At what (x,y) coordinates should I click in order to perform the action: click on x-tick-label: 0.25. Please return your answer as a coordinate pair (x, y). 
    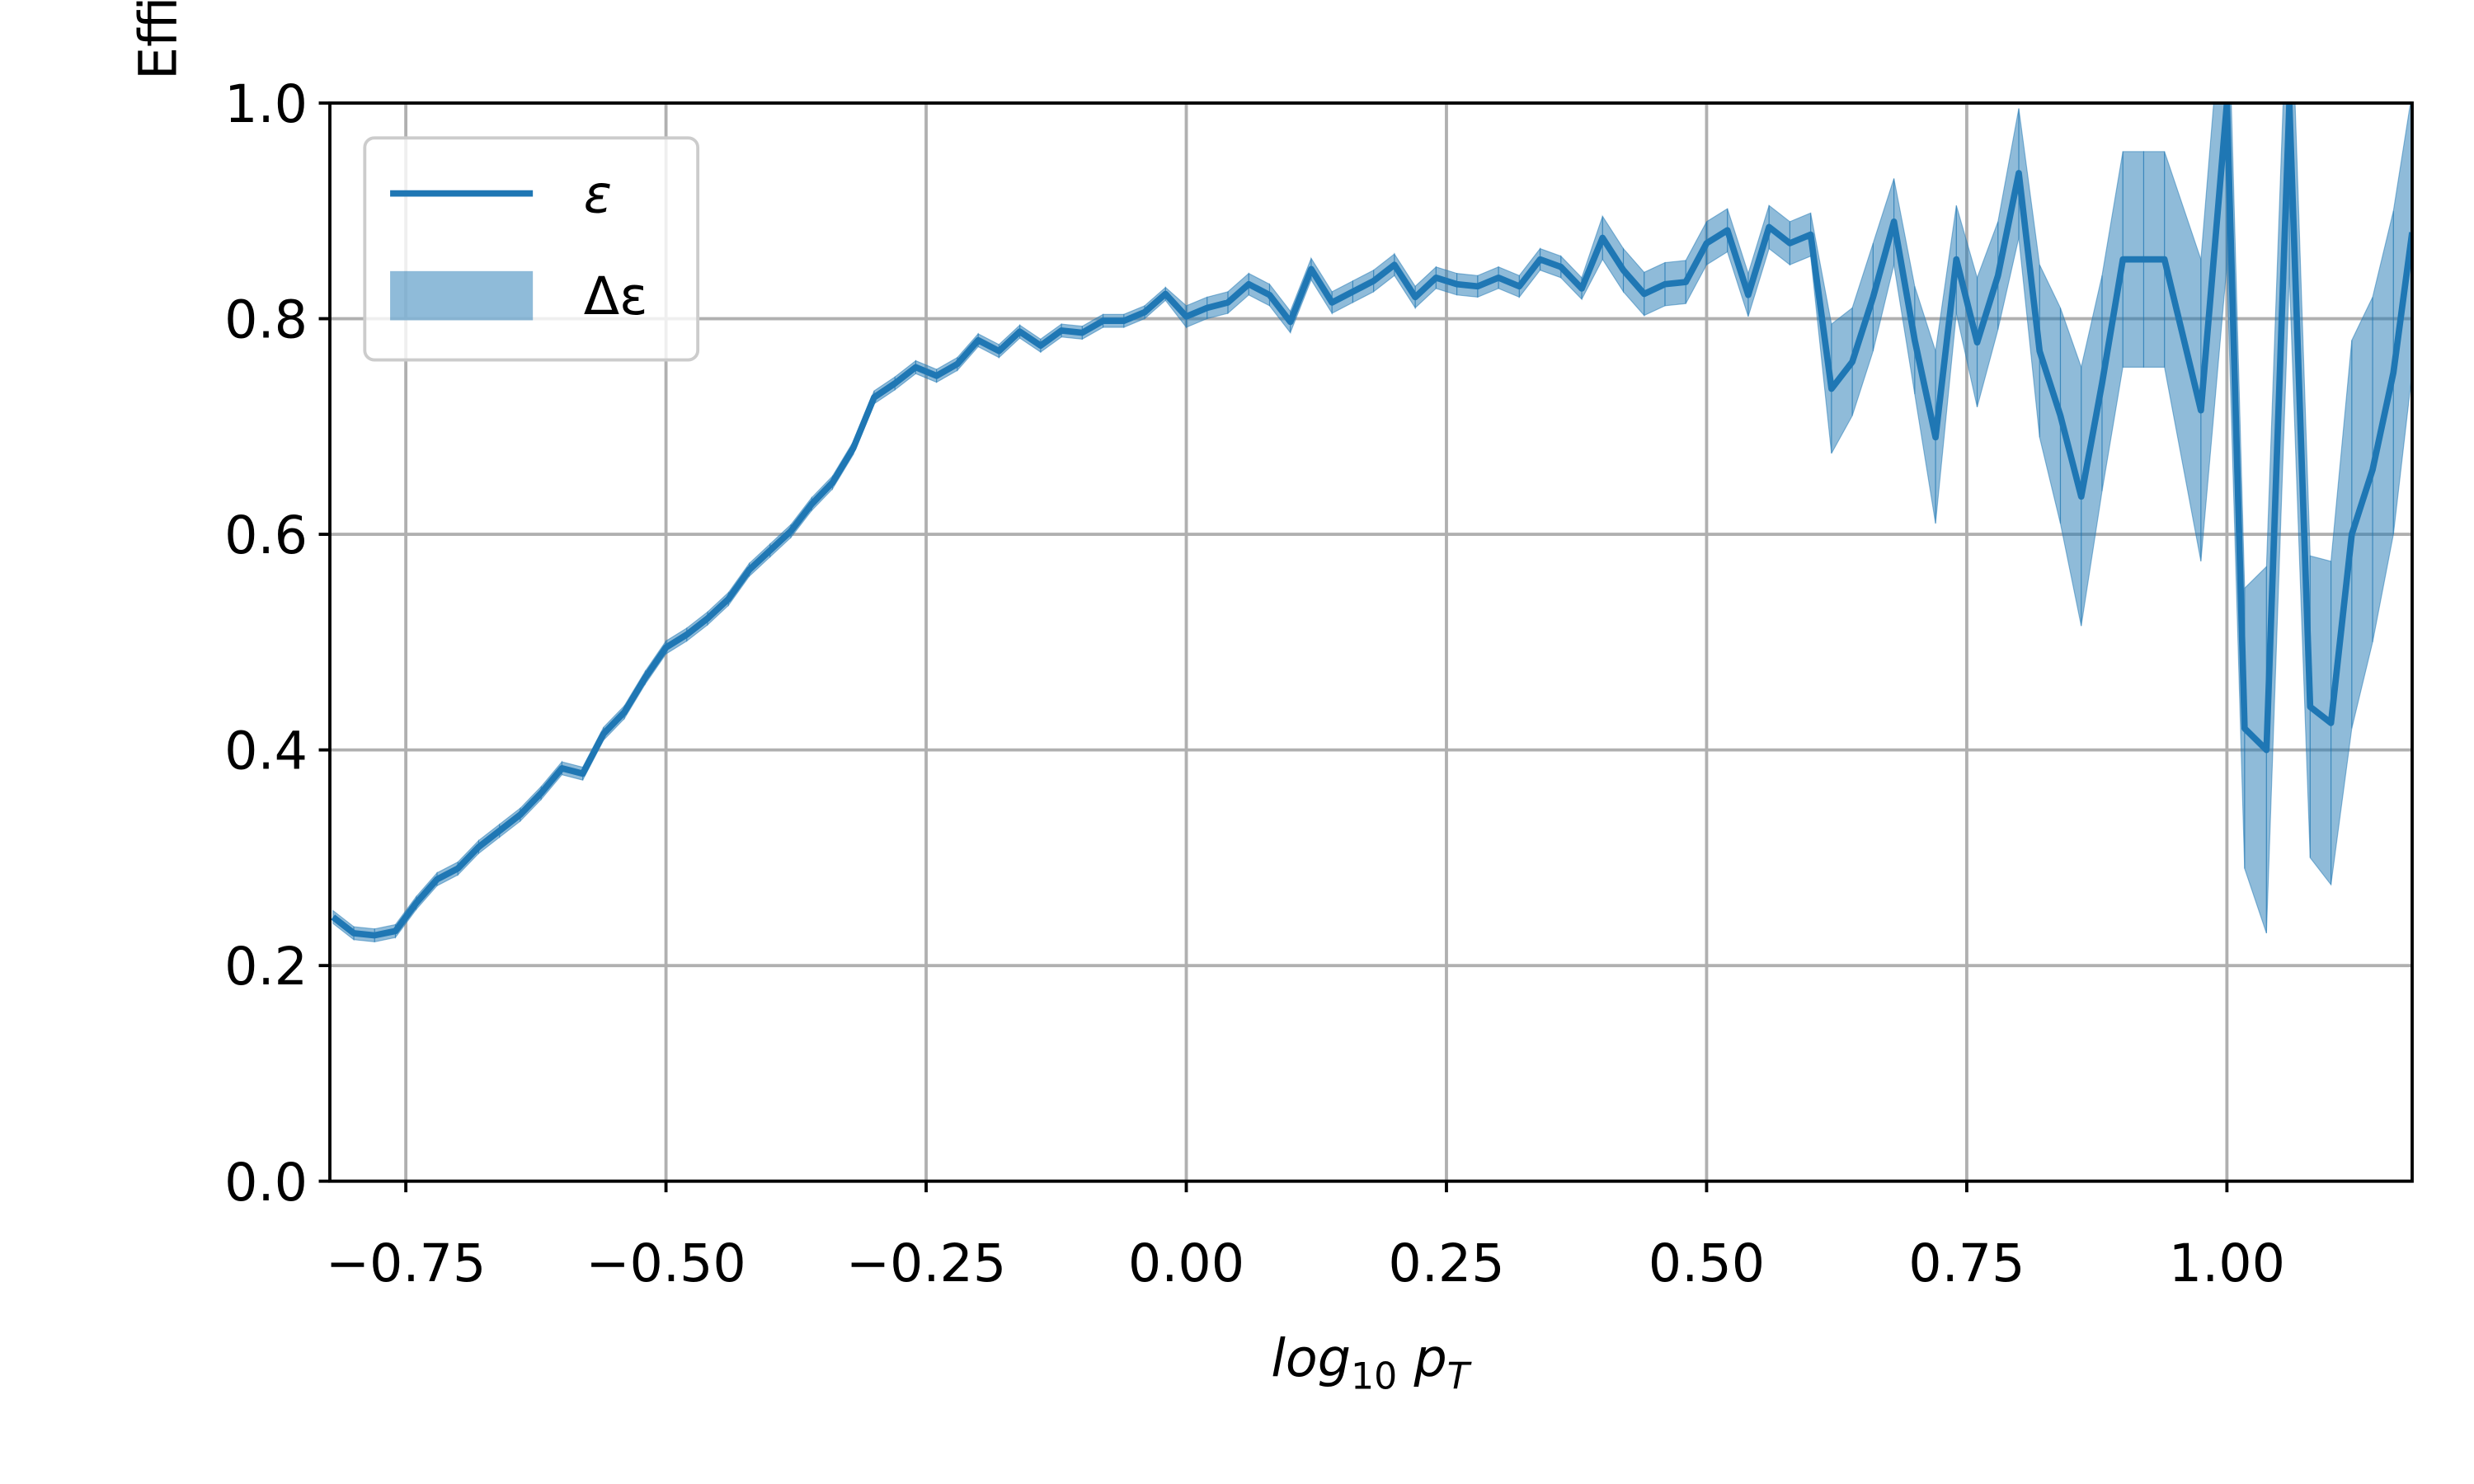
    Looking at the image, I should click on (1446, 1263).